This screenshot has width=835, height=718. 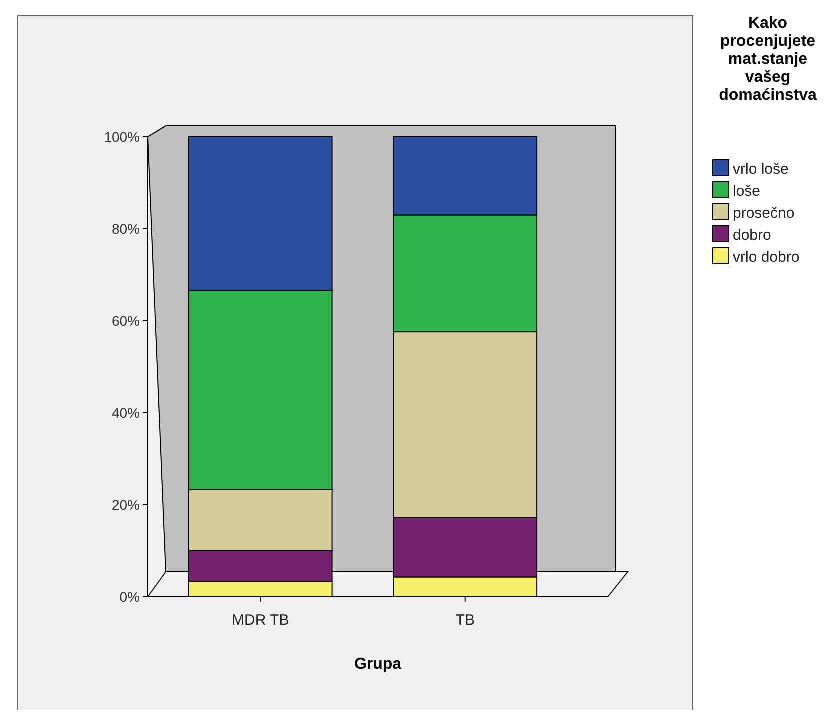 I want to click on legend-label: loše, so click(x=747, y=191).